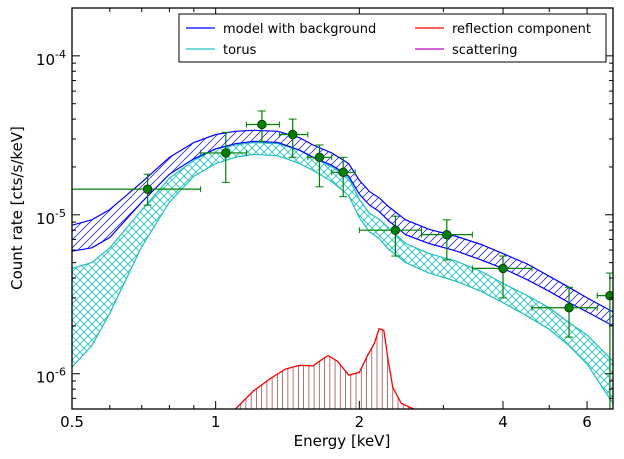 The image size is (624, 459). What do you see at coordinates (521, 29) in the screenshot?
I see `legend-label-reflection: reflection component` at bounding box center [521, 29].